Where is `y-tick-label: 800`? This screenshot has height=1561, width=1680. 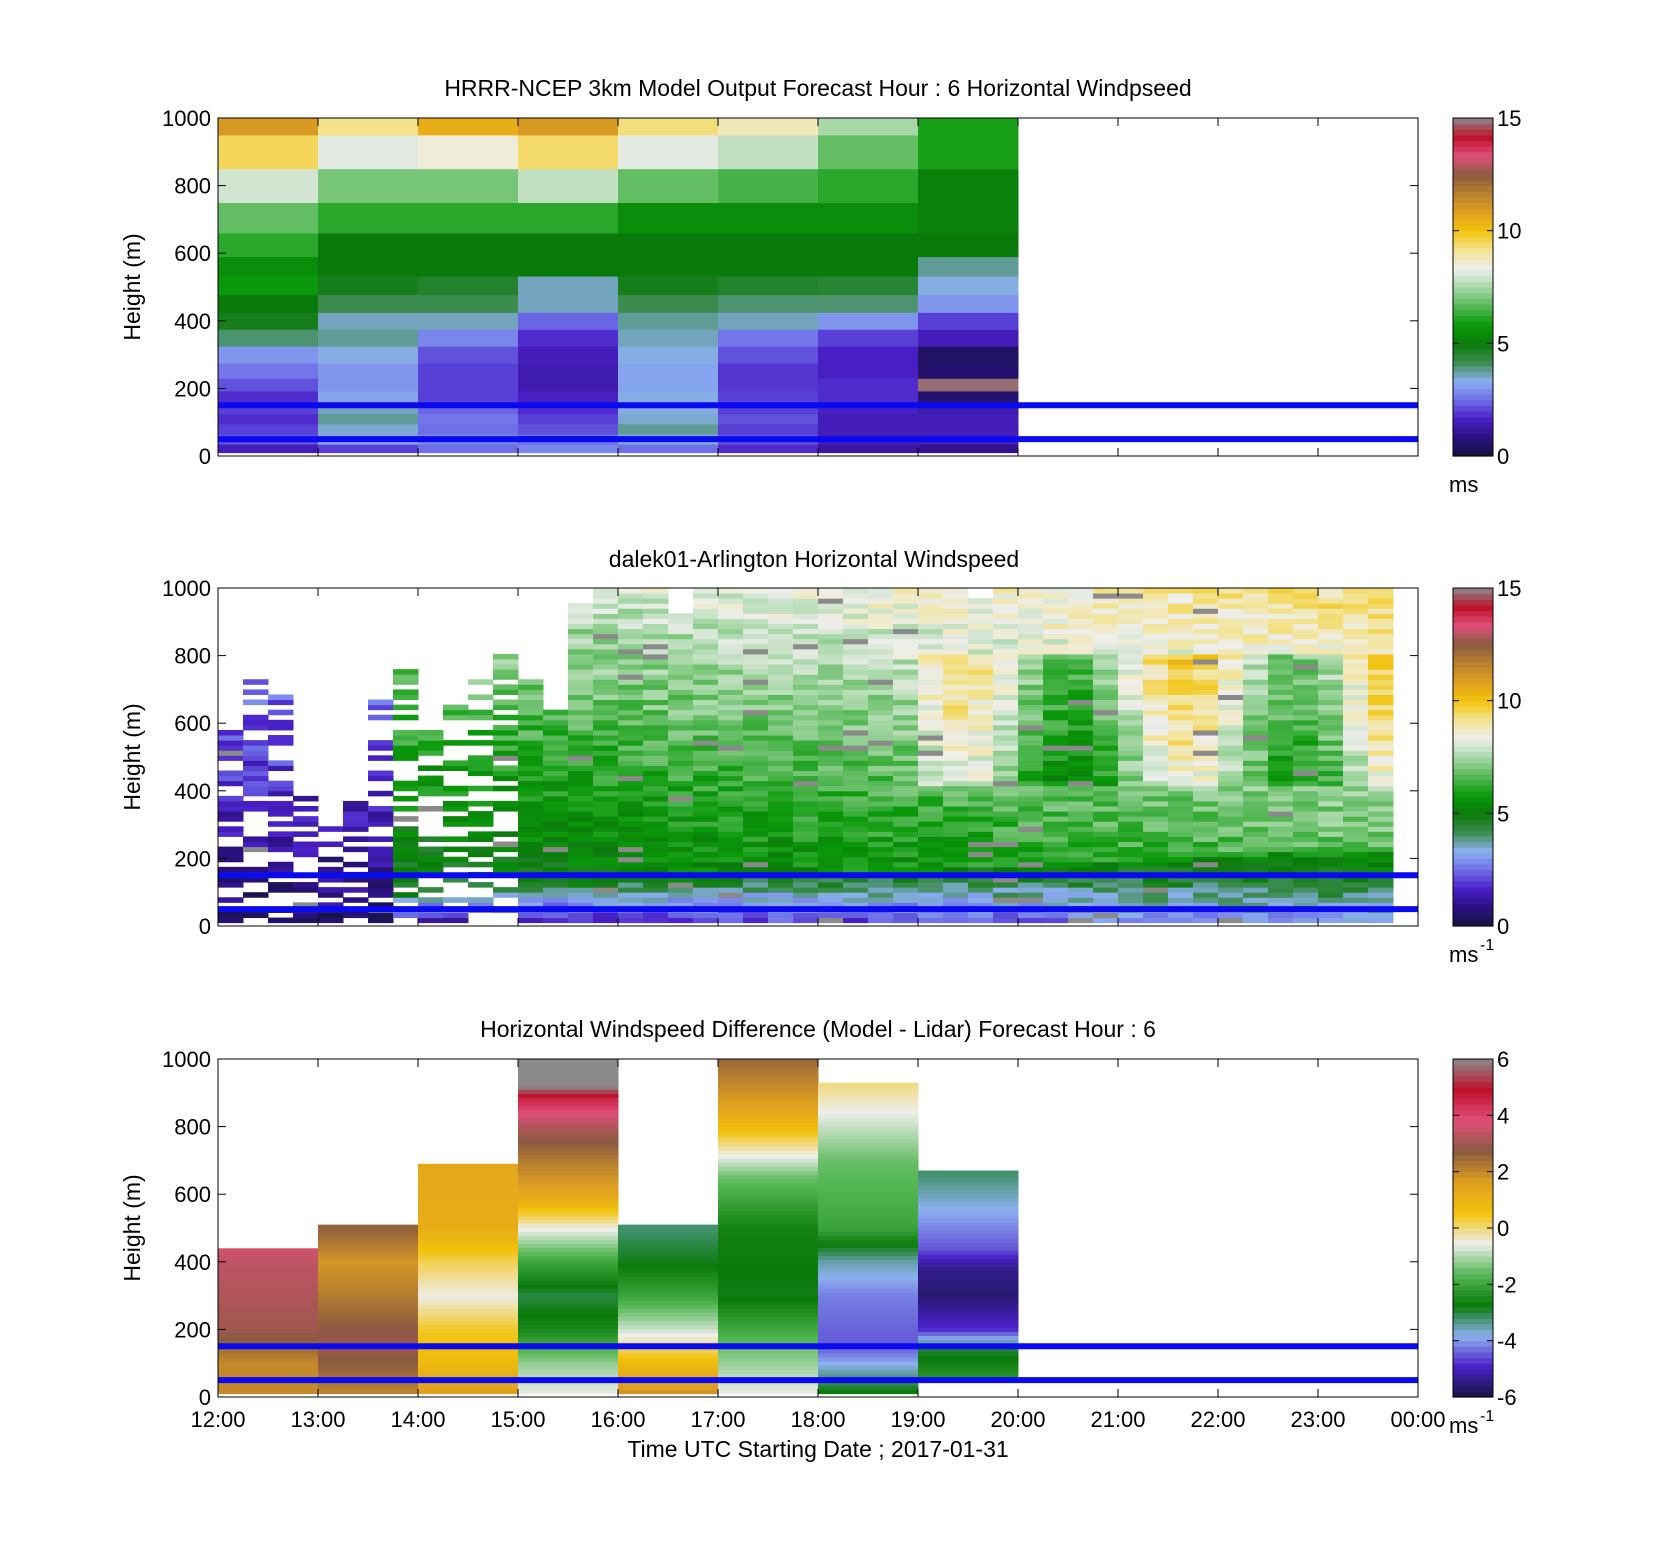 y-tick-label: 800 is located at coordinates (192, 186).